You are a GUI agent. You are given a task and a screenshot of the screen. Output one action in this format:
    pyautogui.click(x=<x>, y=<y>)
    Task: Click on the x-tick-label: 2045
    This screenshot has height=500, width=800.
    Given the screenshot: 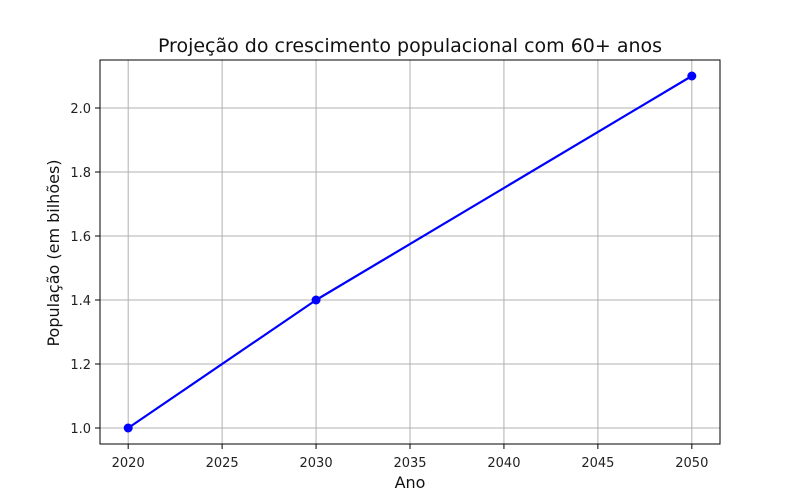 What is the action you would take?
    pyautogui.click(x=597, y=463)
    